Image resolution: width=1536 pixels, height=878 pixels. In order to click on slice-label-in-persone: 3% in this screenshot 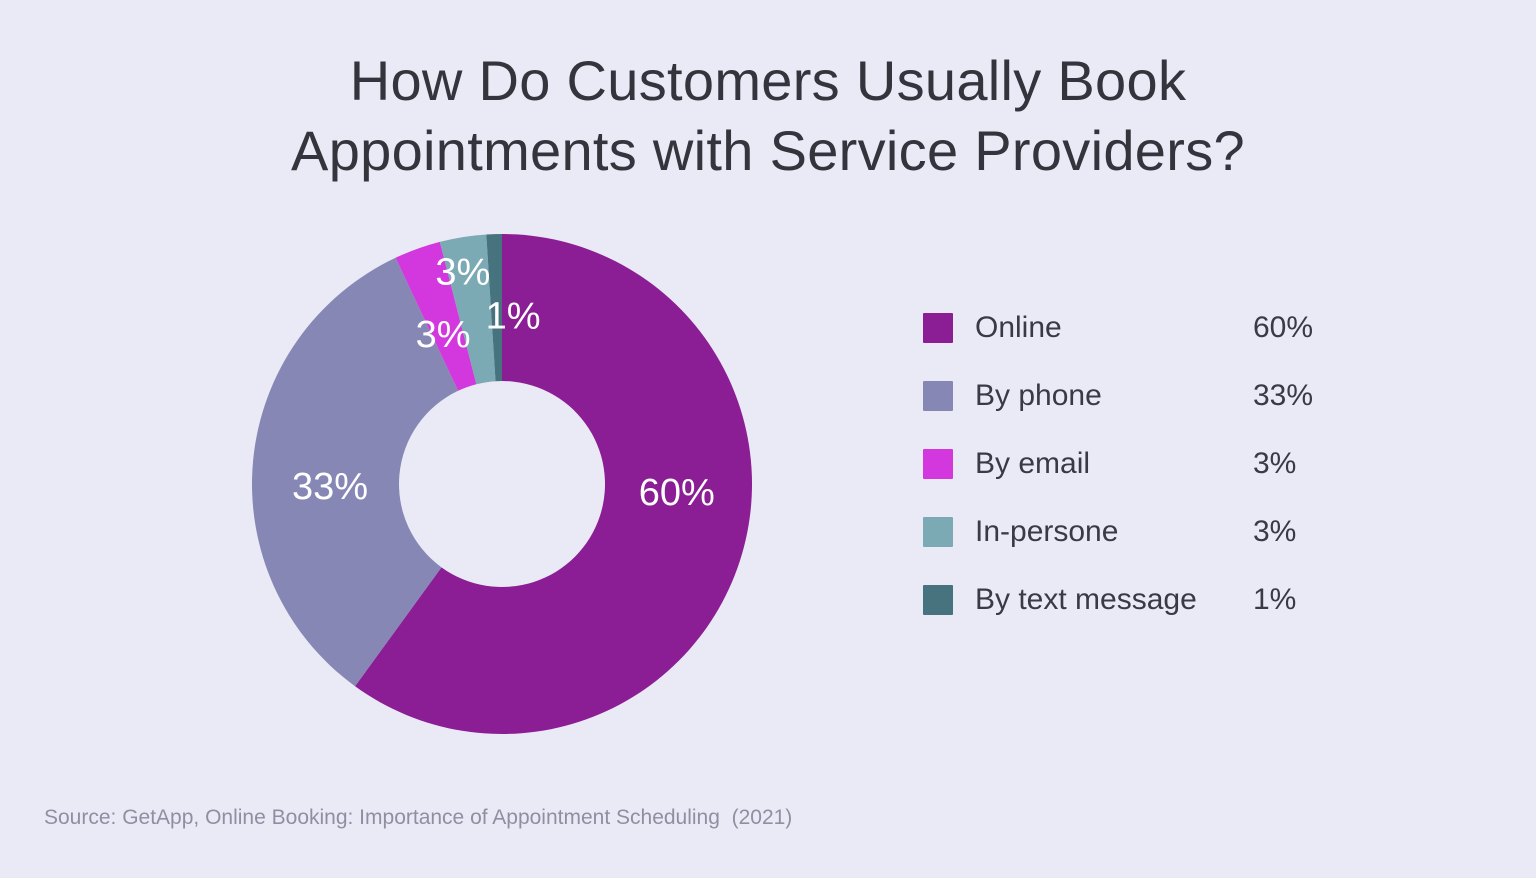, I will do `click(462, 273)`.